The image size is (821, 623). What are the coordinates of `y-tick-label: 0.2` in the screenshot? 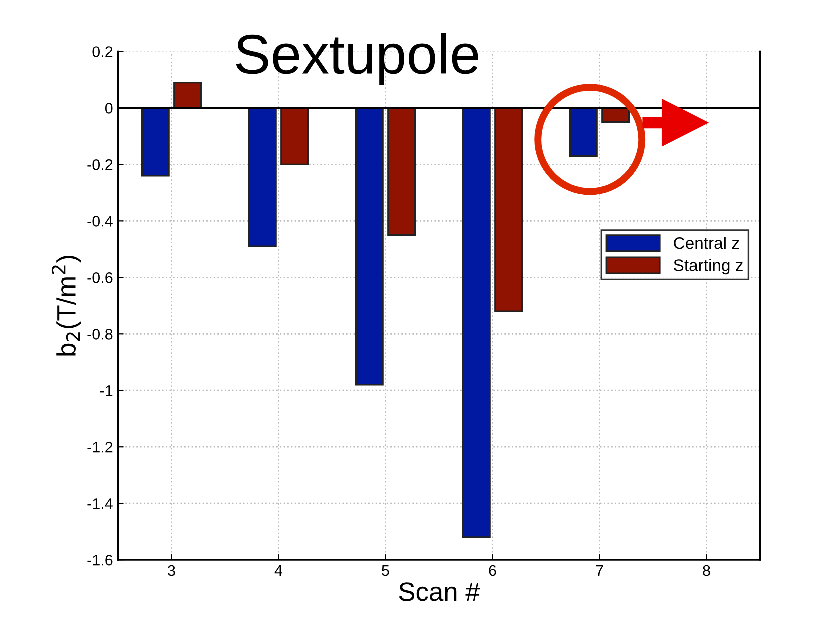 It's located at (102, 52).